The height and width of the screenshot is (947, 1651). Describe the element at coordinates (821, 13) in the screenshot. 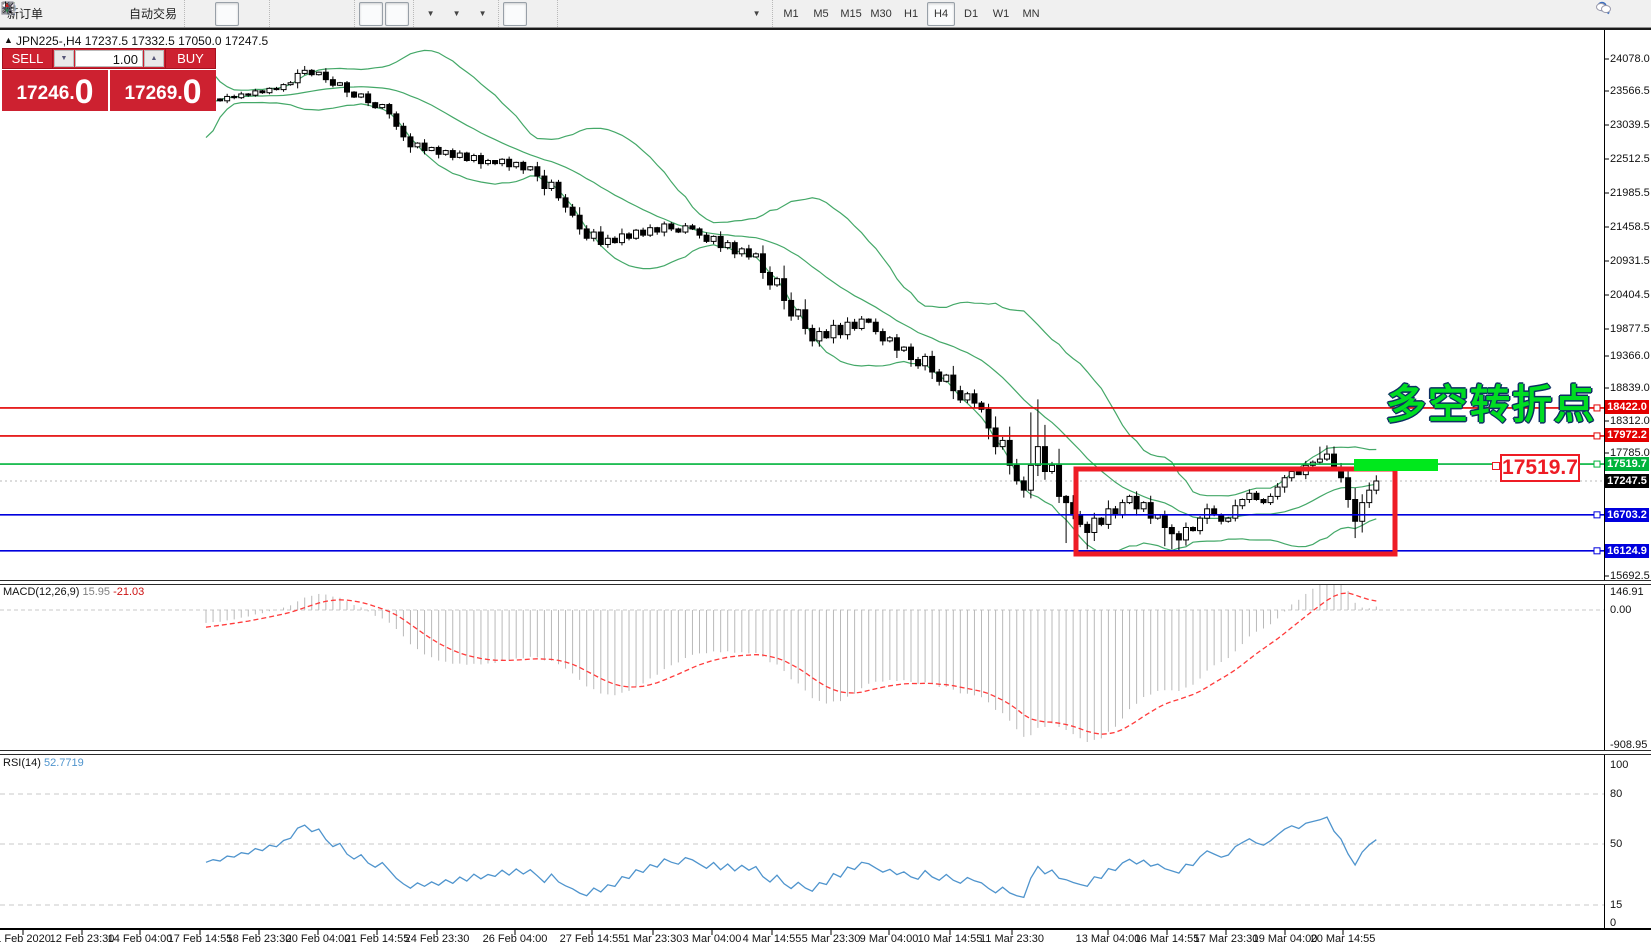

I see `timeframe-m5: M5` at that location.